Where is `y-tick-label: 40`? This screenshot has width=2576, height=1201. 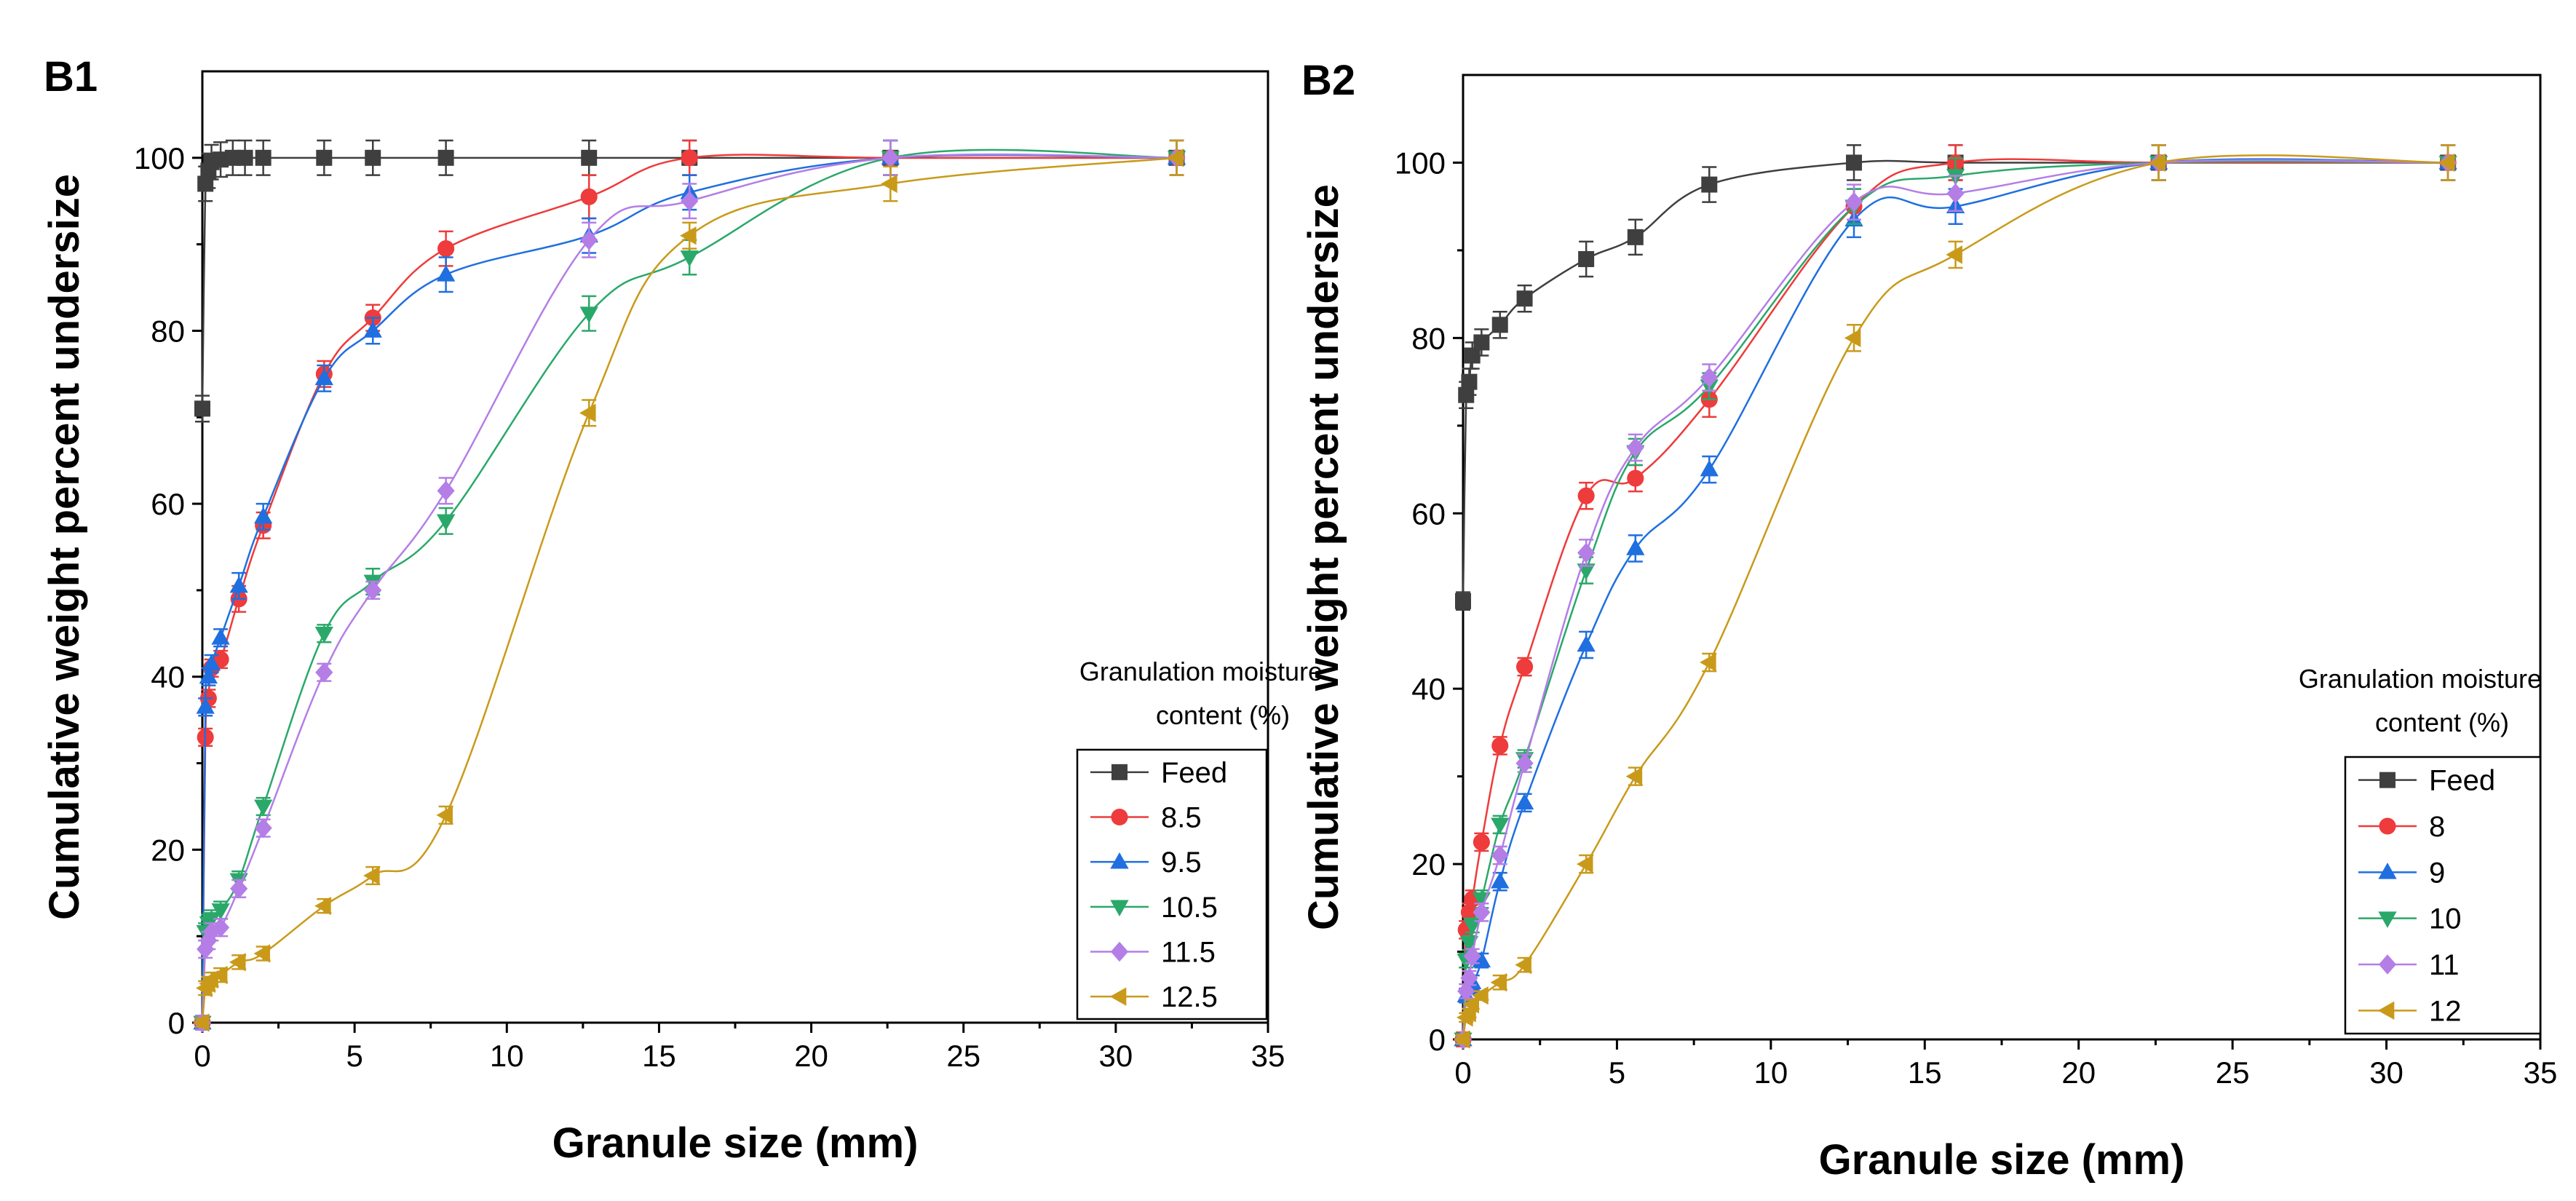 y-tick-label: 40 is located at coordinates (1428, 689).